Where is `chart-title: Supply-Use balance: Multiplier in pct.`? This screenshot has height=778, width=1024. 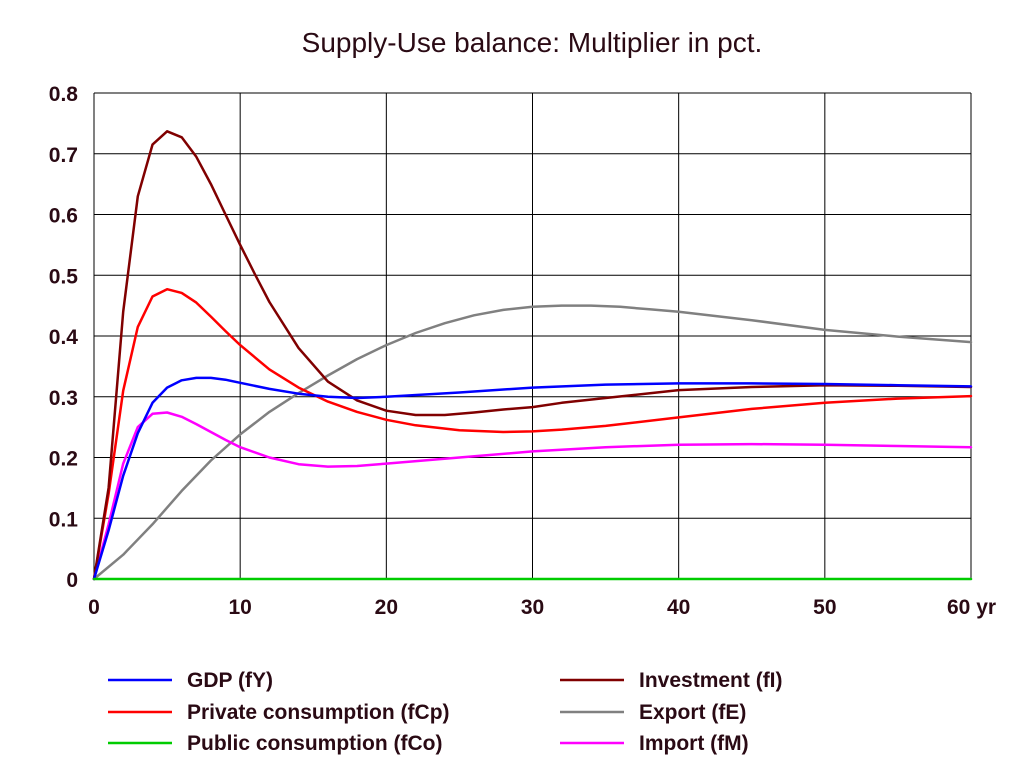 chart-title: Supply-Use balance: Multiplier in pct. is located at coordinates (532, 42).